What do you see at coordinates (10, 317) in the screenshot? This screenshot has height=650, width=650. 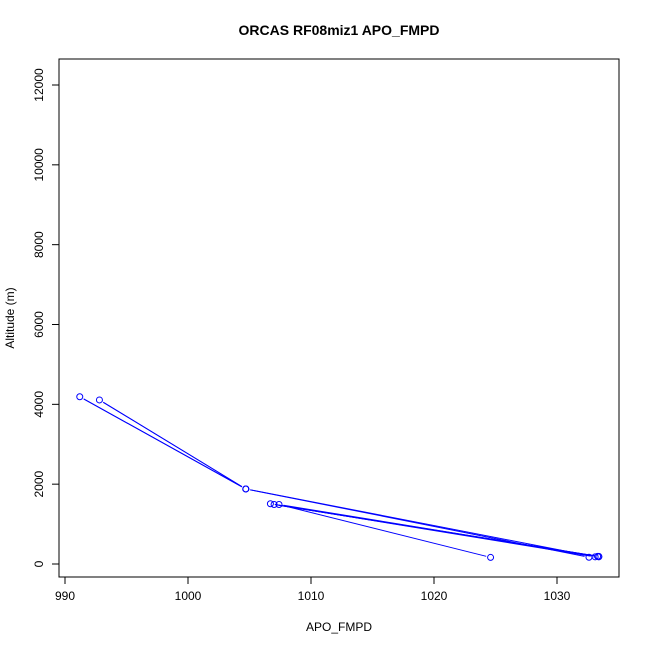 I see `y-axis-label: Altitude (m)` at bounding box center [10, 317].